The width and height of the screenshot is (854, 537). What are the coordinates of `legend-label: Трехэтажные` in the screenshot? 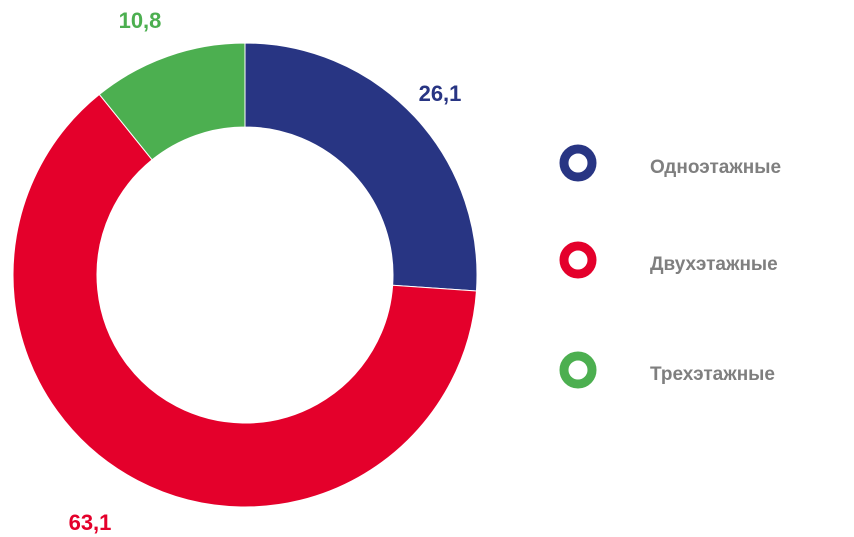 It's located at (712, 374).